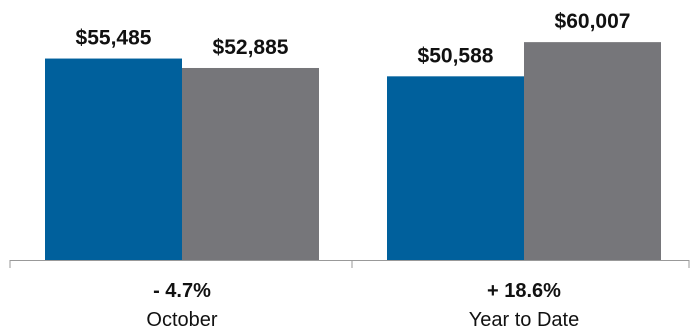 The width and height of the screenshot is (691, 332). What do you see at coordinates (114, 38) in the screenshot?
I see `value-label: $55,485` at bounding box center [114, 38].